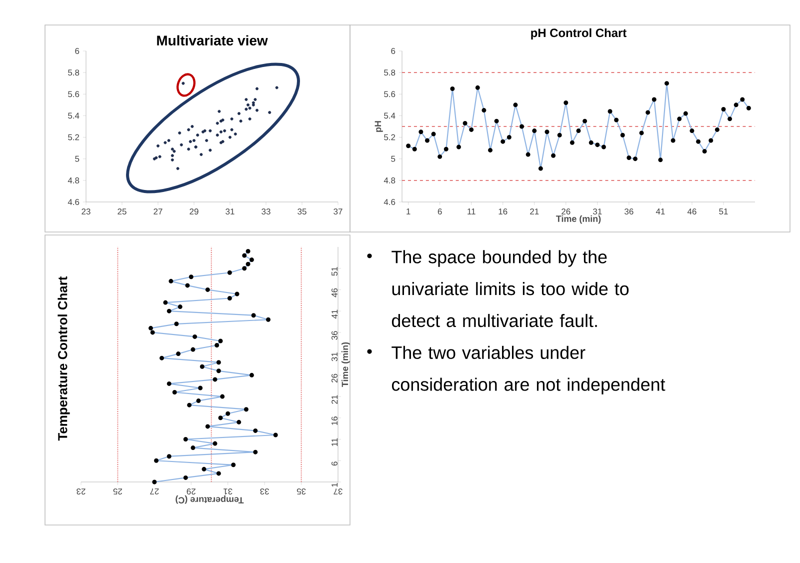 The height and width of the screenshot is (563, 800). Describe the element at coordinates (723, 211) in the screenshot. I see `x-tick-label: 51` at that location.